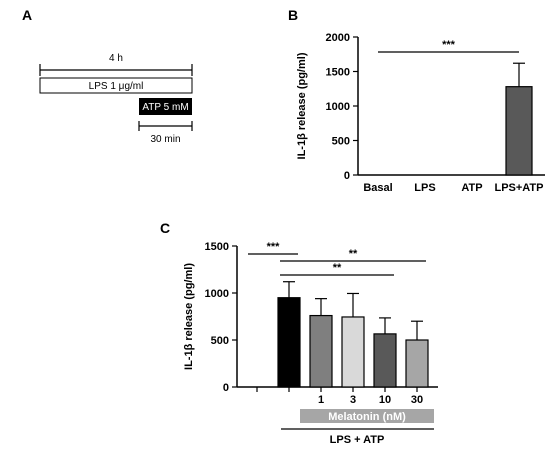  Describe the element at coordinates (353, 400) in the screenshot. I see `category-label: 3` at that location.